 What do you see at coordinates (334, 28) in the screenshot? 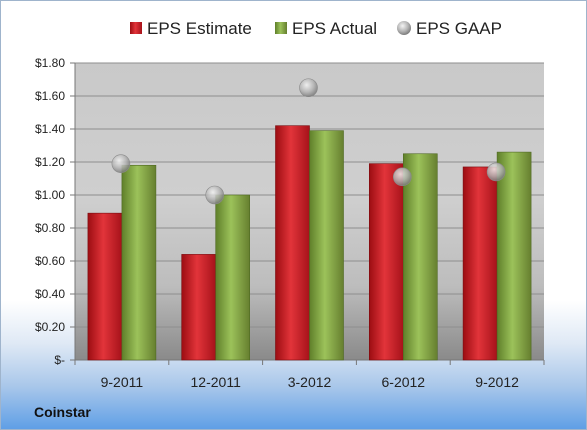
I see `legend-label-eps-actual: EPS Actual` at bounding box center [334, 28].